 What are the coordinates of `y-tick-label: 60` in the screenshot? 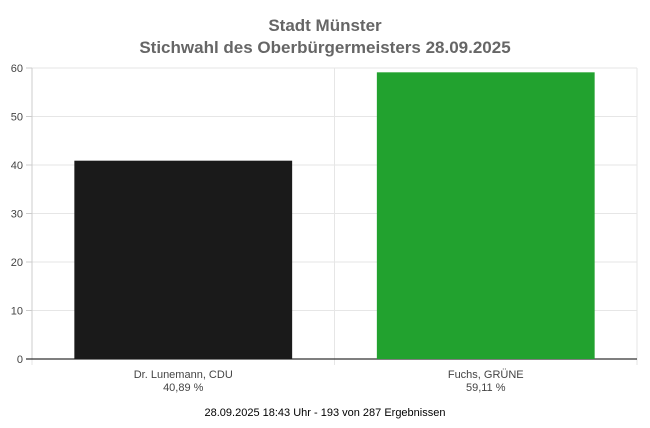 It's located at (17, 69).